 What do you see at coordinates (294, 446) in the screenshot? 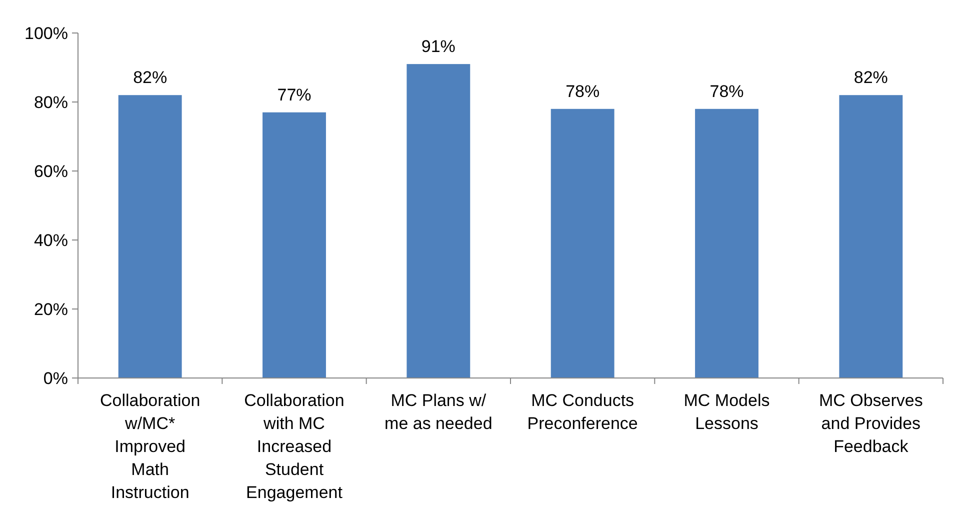
I see `x-tick-label: Collaboration with MC Increased Student Engagement` at bounding box center [294, 446].